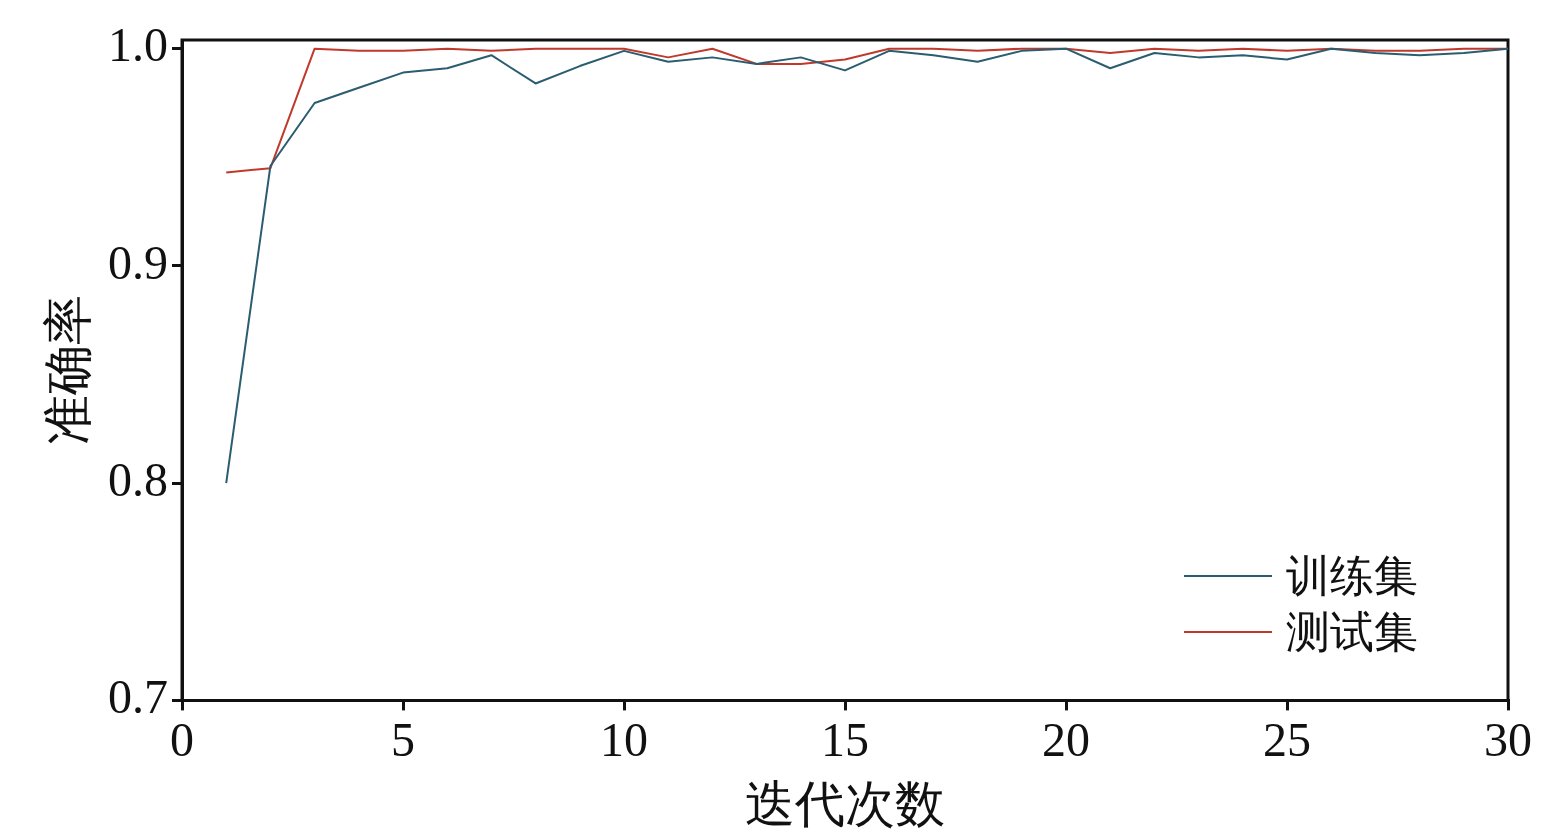 This screenshot has height=840, width=1548. What do you see at coordinates (845, 739) in the screenshot?
I see `x-tick-label: 15` at bounding box center [845, 739].